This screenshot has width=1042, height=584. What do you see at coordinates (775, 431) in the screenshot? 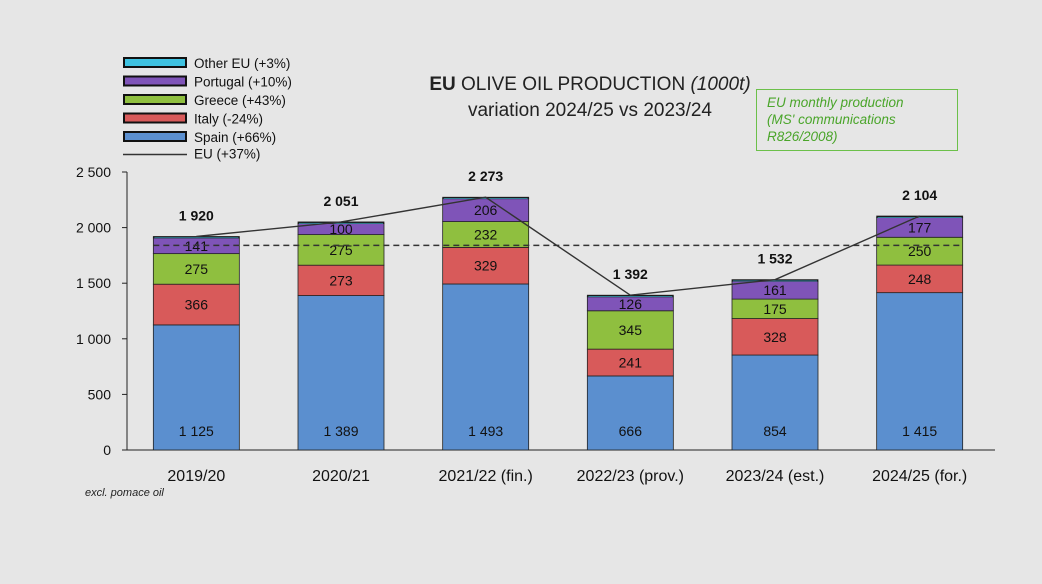
I see `bar-value-label: 854` at bounding box center [775, 431].